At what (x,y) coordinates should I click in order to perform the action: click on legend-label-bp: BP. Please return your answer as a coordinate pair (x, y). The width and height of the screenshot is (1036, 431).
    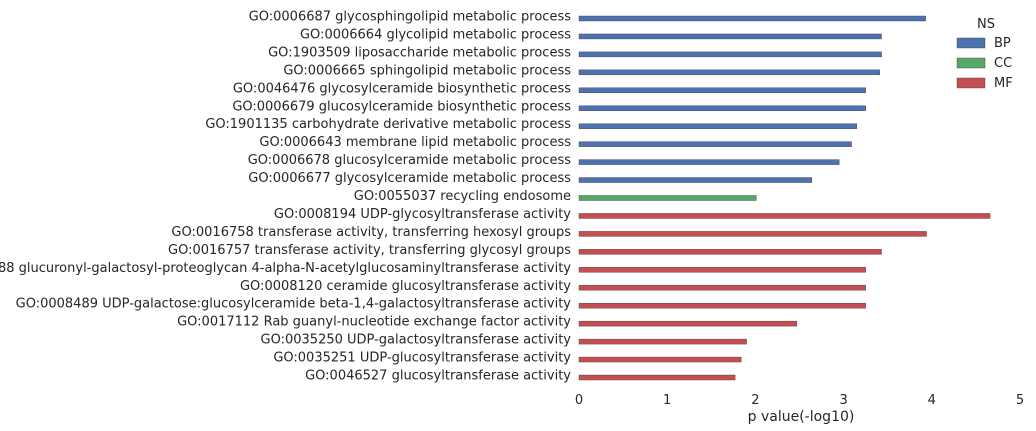
    Looking at the image, I should click on (1002, 43).